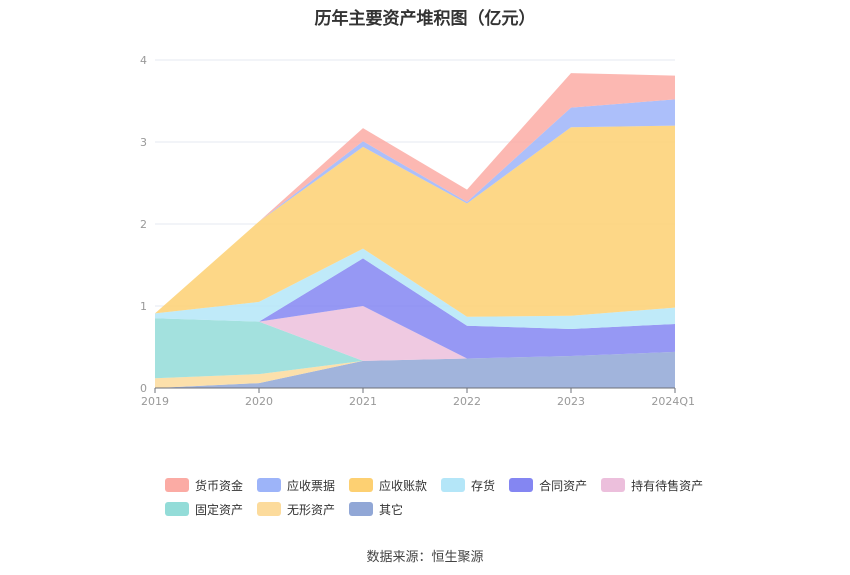 This screenshot has width=850, height=575. I want to click on legend-row: 货币资金 应收票据 应收账款 存货 合同资产 持有待售资产, so click(435, 485).